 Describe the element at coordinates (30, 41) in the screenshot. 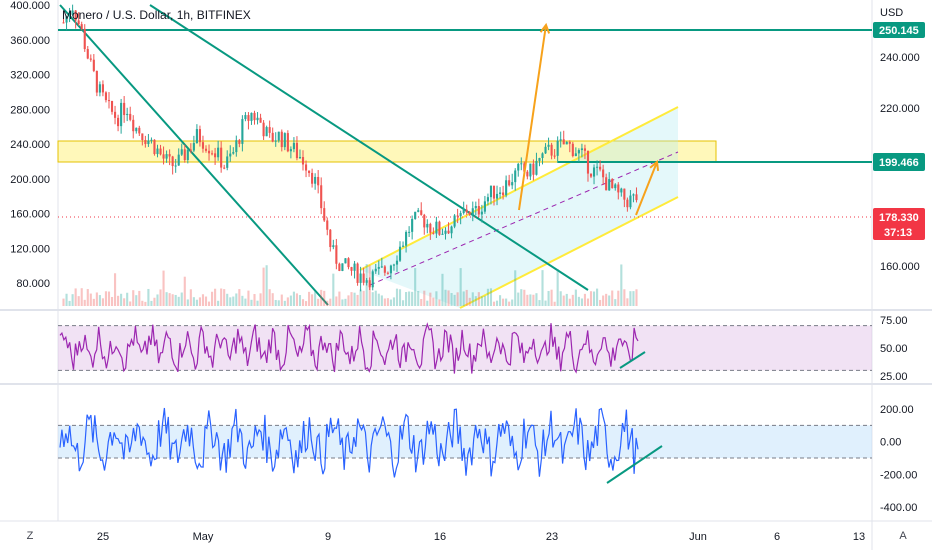

I see `y-tick-label-left: 360.000` at that location.